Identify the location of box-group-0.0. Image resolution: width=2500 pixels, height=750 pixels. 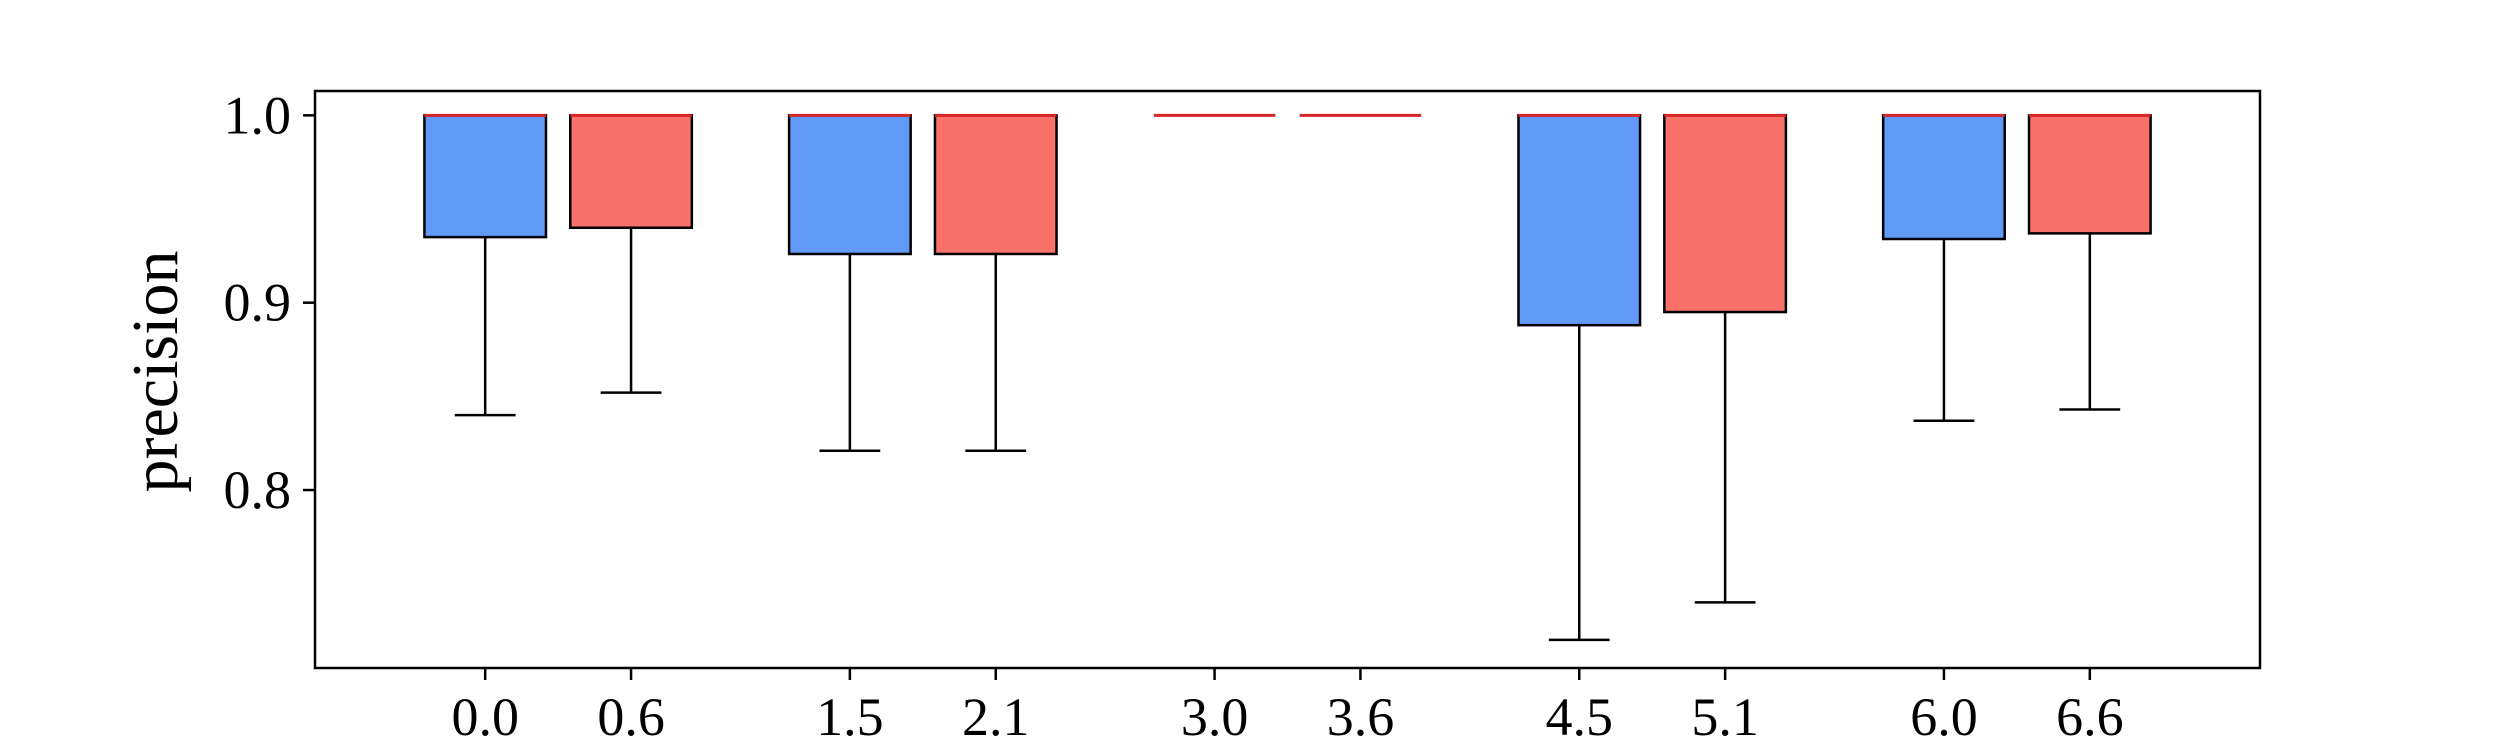
(485, 265).